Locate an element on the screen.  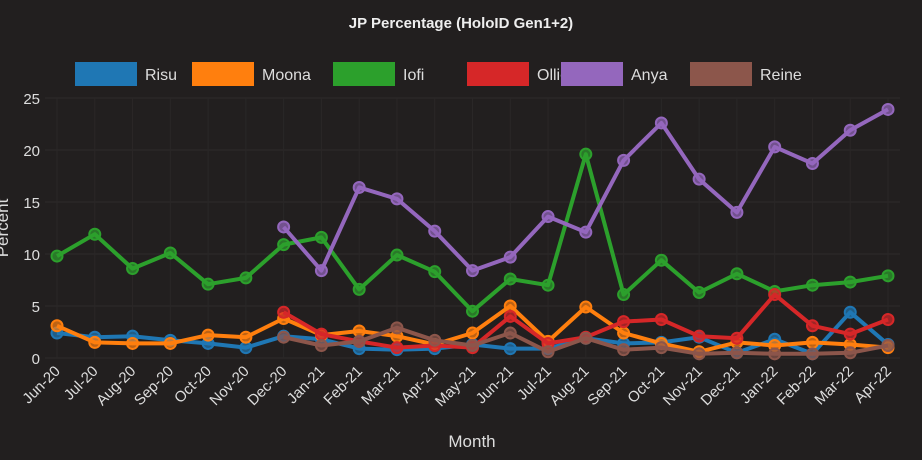
x-tick-label: Dec-21 is located at coordinates (721, 386).